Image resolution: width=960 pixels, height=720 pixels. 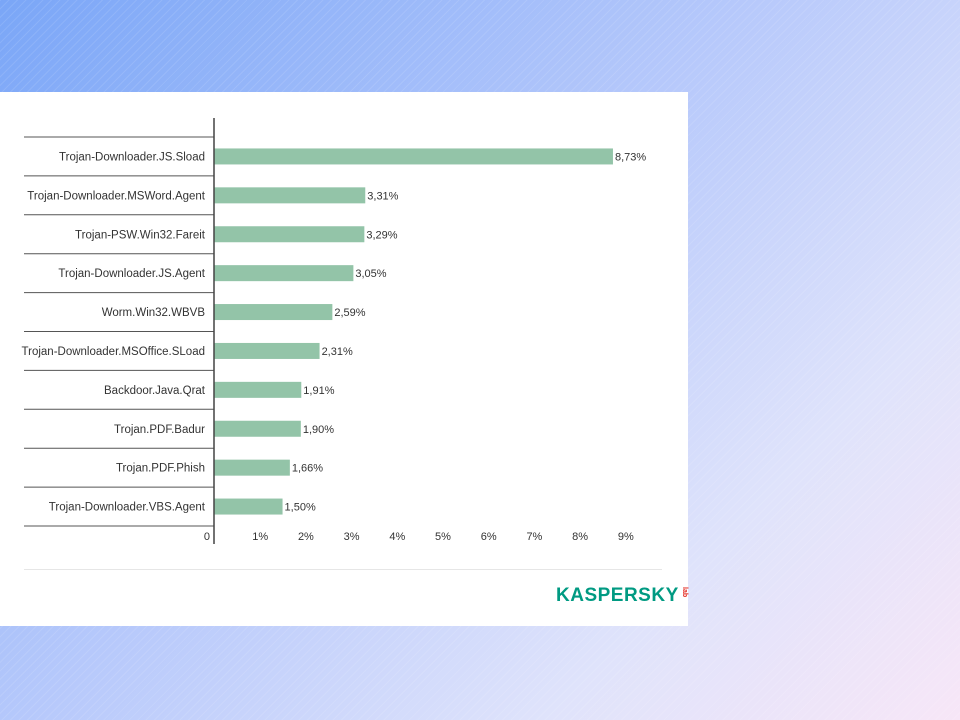 I want to click on x-tick-label: 4%, so click(x=397, y=537).